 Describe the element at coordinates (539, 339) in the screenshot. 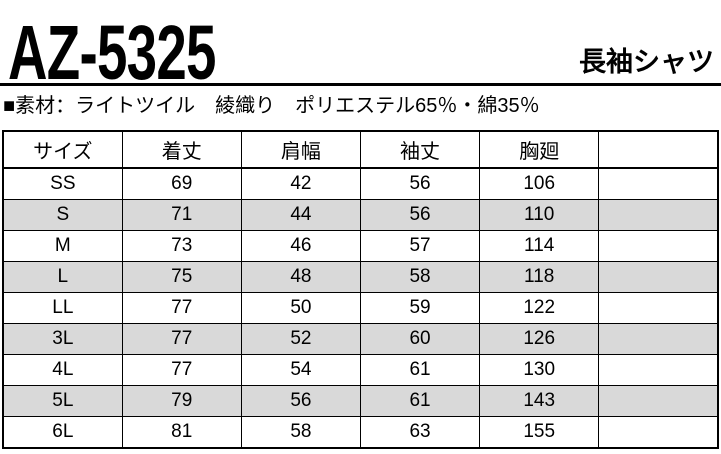

I see `cell-chest: 126` at that location.